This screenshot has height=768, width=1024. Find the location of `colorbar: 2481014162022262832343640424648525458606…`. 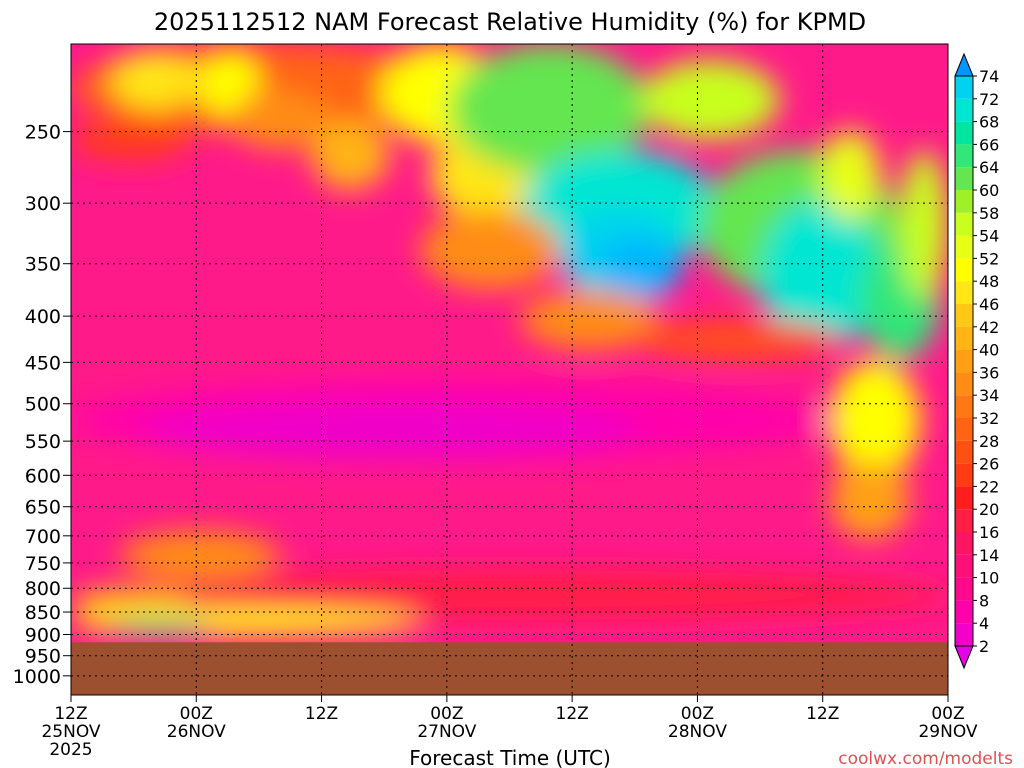

colorbar: 2481014162022262832343640424648525458606… is located at coordinates (976, 361).